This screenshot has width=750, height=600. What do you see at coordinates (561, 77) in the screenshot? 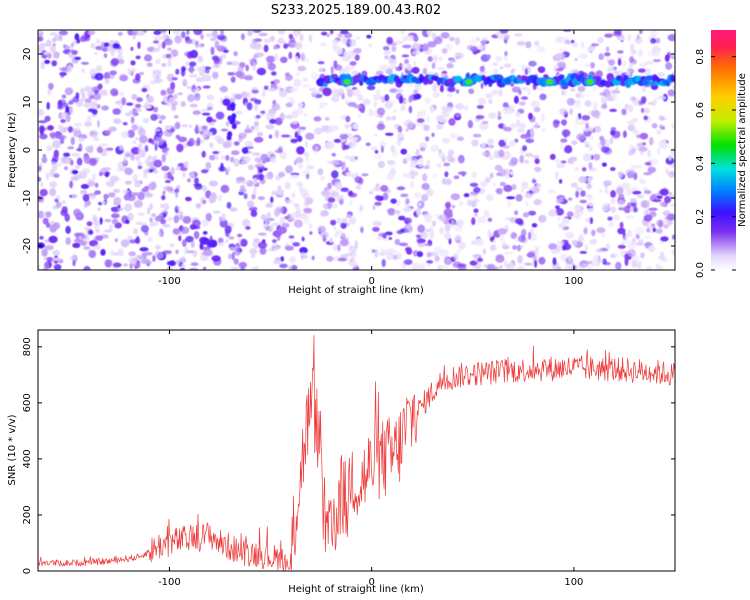
I see `spectrogram-line-cell` at bounding box center [561, 77].